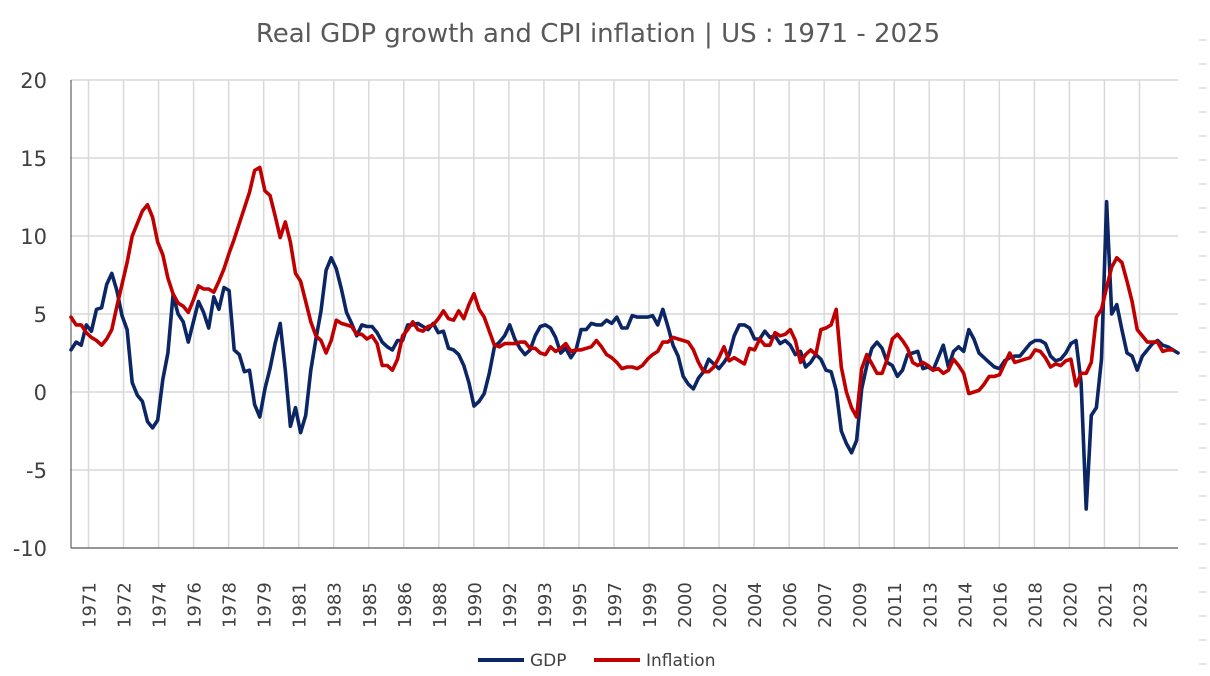 The image size is (1210, 676). What do you see at coordinates (300, 605) in the screenshot?
I see `x-tick-label: 1981` at bounding box center [300, 605].